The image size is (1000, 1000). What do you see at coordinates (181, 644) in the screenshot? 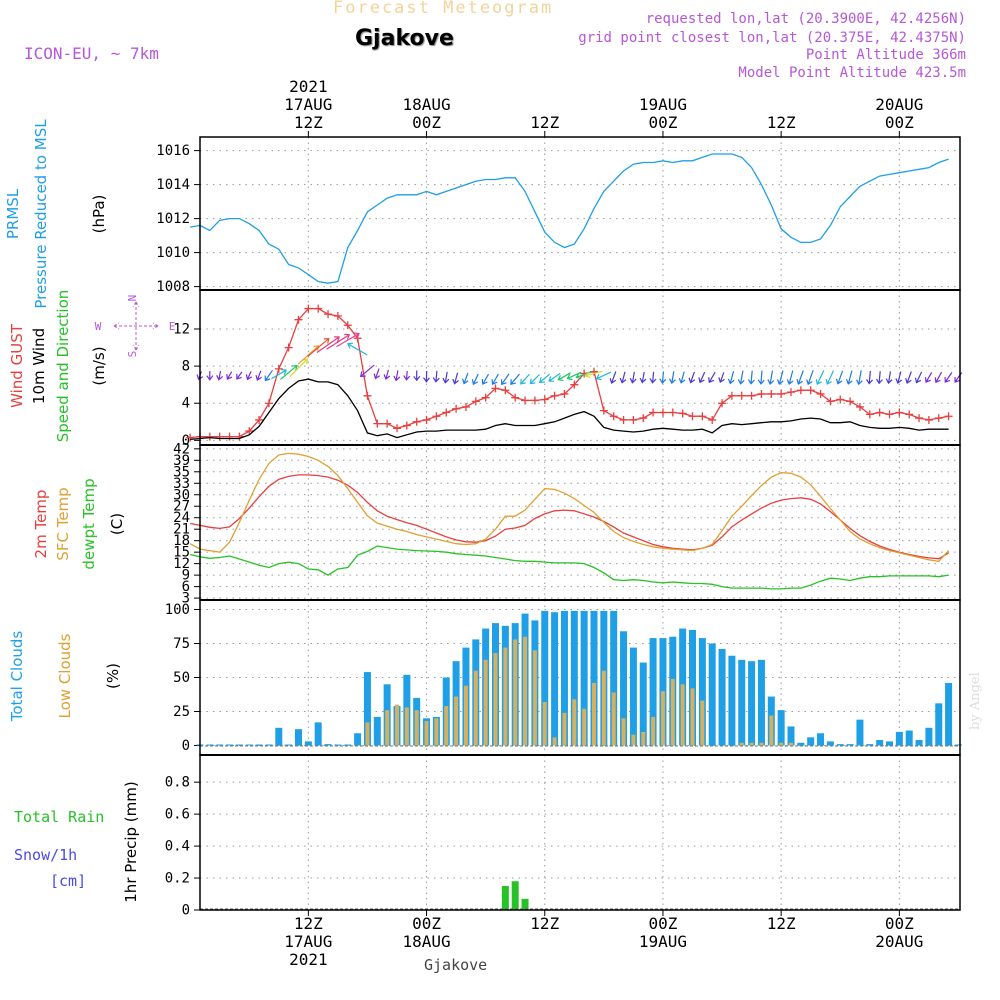
I see `y-tick-label: 75` at bounding box center [181, 644].